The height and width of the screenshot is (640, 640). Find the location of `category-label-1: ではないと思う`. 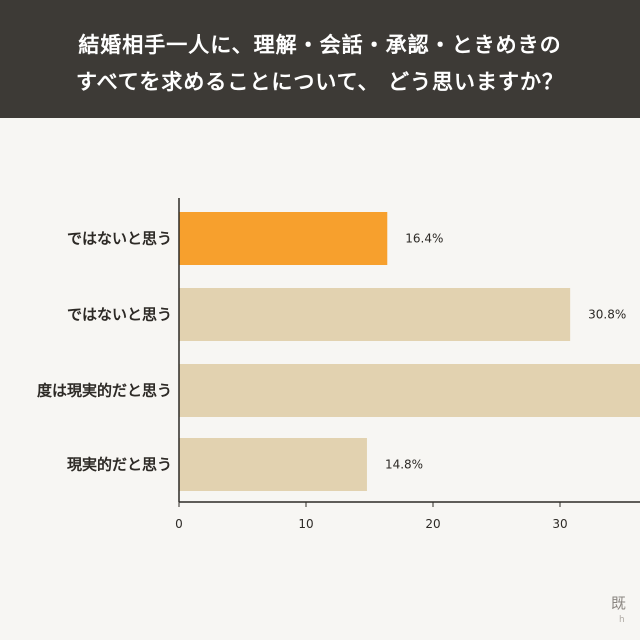

category-label-1: ではないと思う is located at coordinates (119, 315).